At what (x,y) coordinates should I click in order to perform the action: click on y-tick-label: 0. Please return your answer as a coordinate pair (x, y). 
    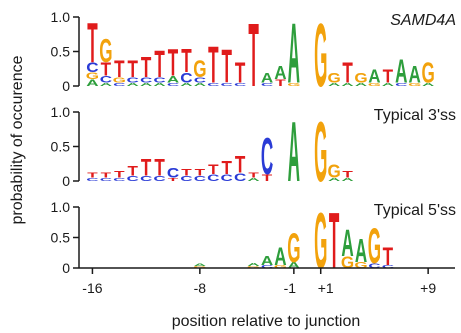
    Looking at the image, I should click on (66, 181).